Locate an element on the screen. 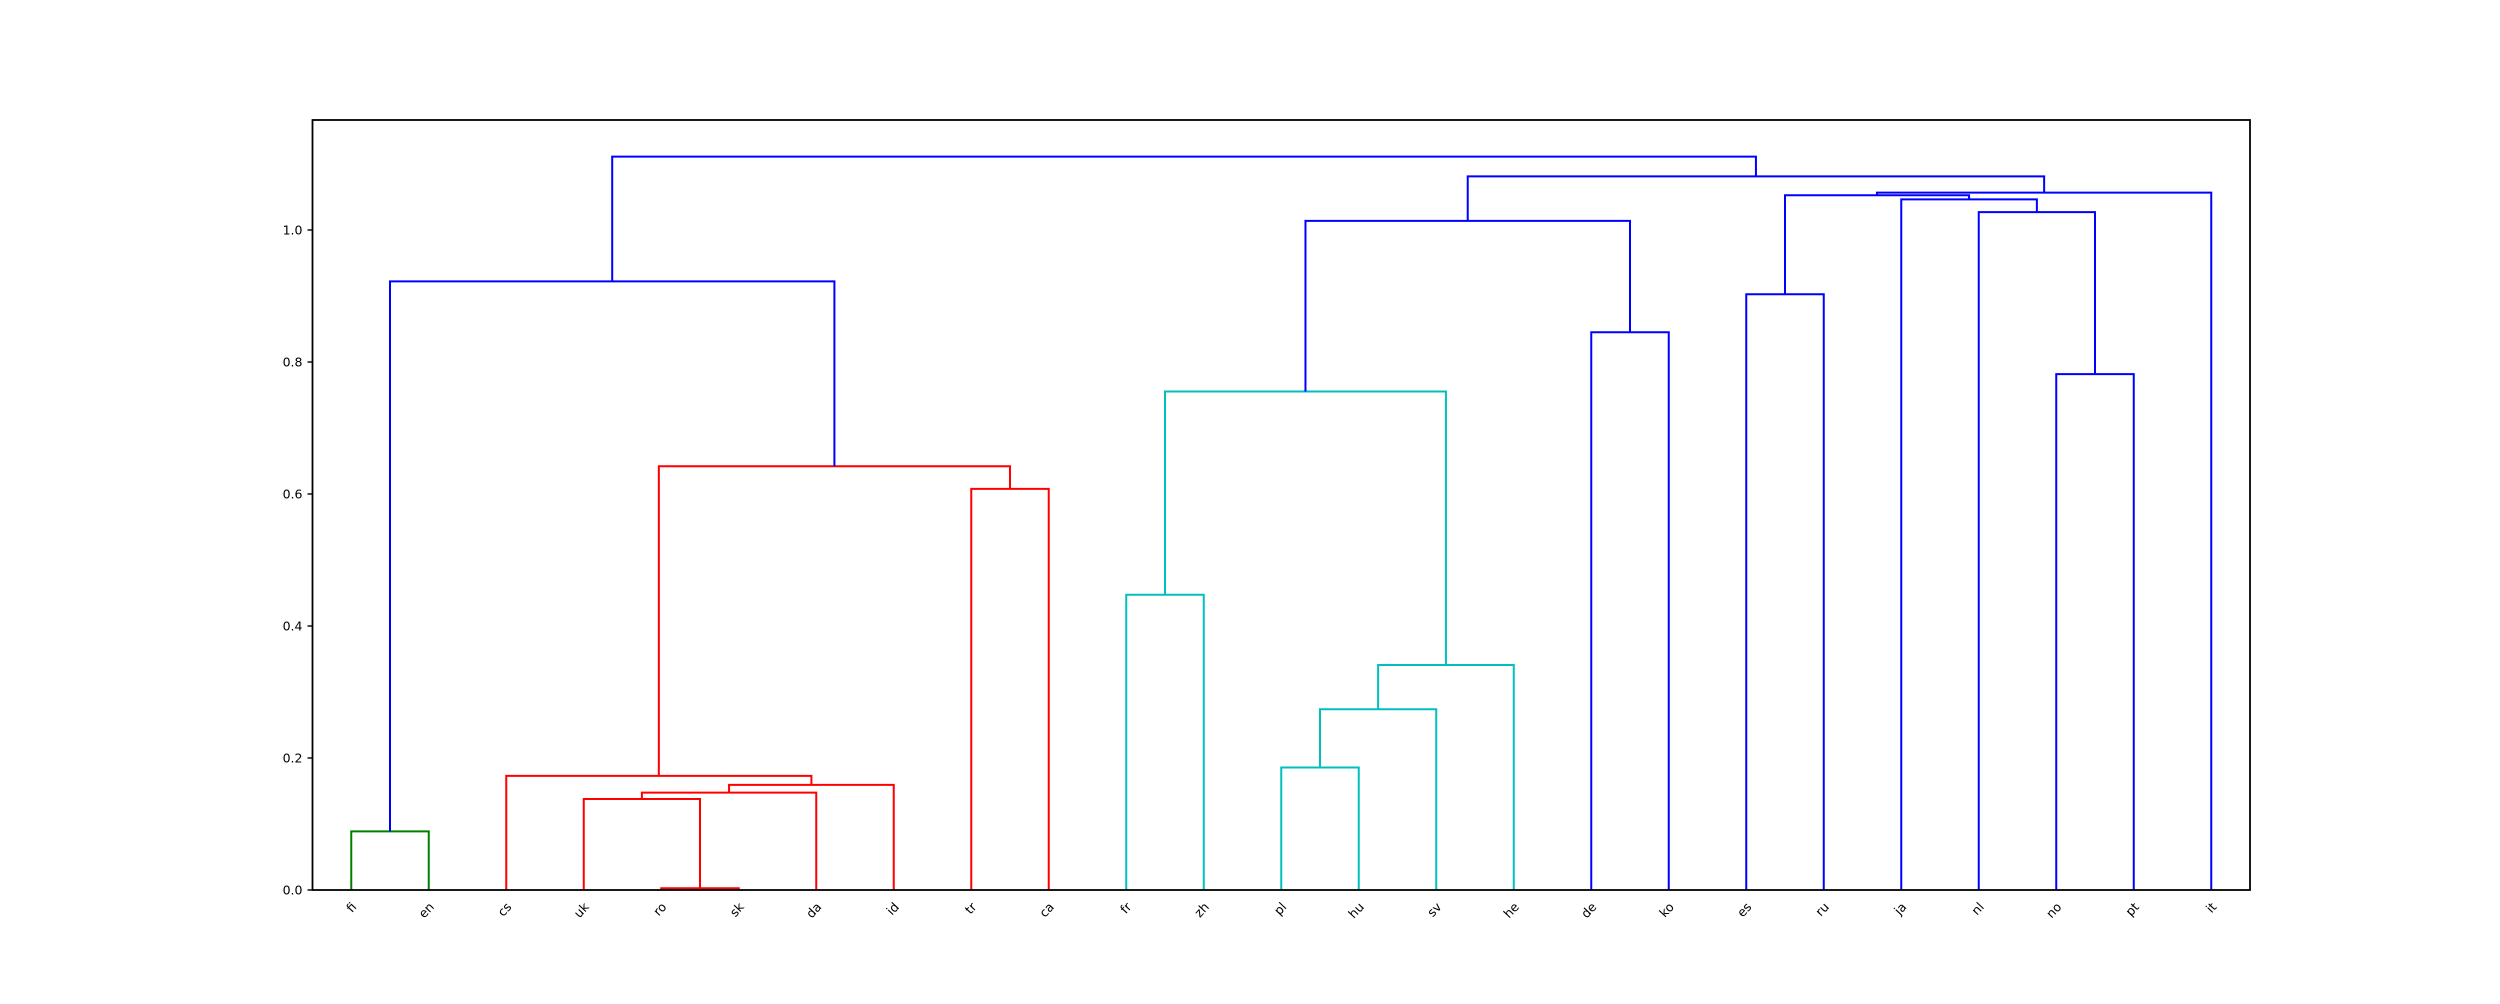 The image size is (2500, 1004). leaf-label-de: de is located at coordinates (1589, 910).